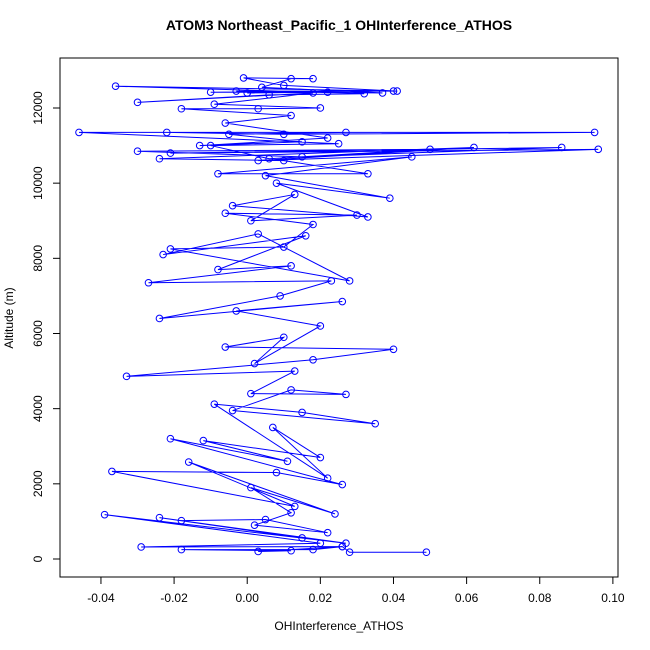 The width and height of the screenshot is (650, 650). Describe the element at coordinates (38, 258) in the screenshot. I see `y-tick-label: 8000` at that location.